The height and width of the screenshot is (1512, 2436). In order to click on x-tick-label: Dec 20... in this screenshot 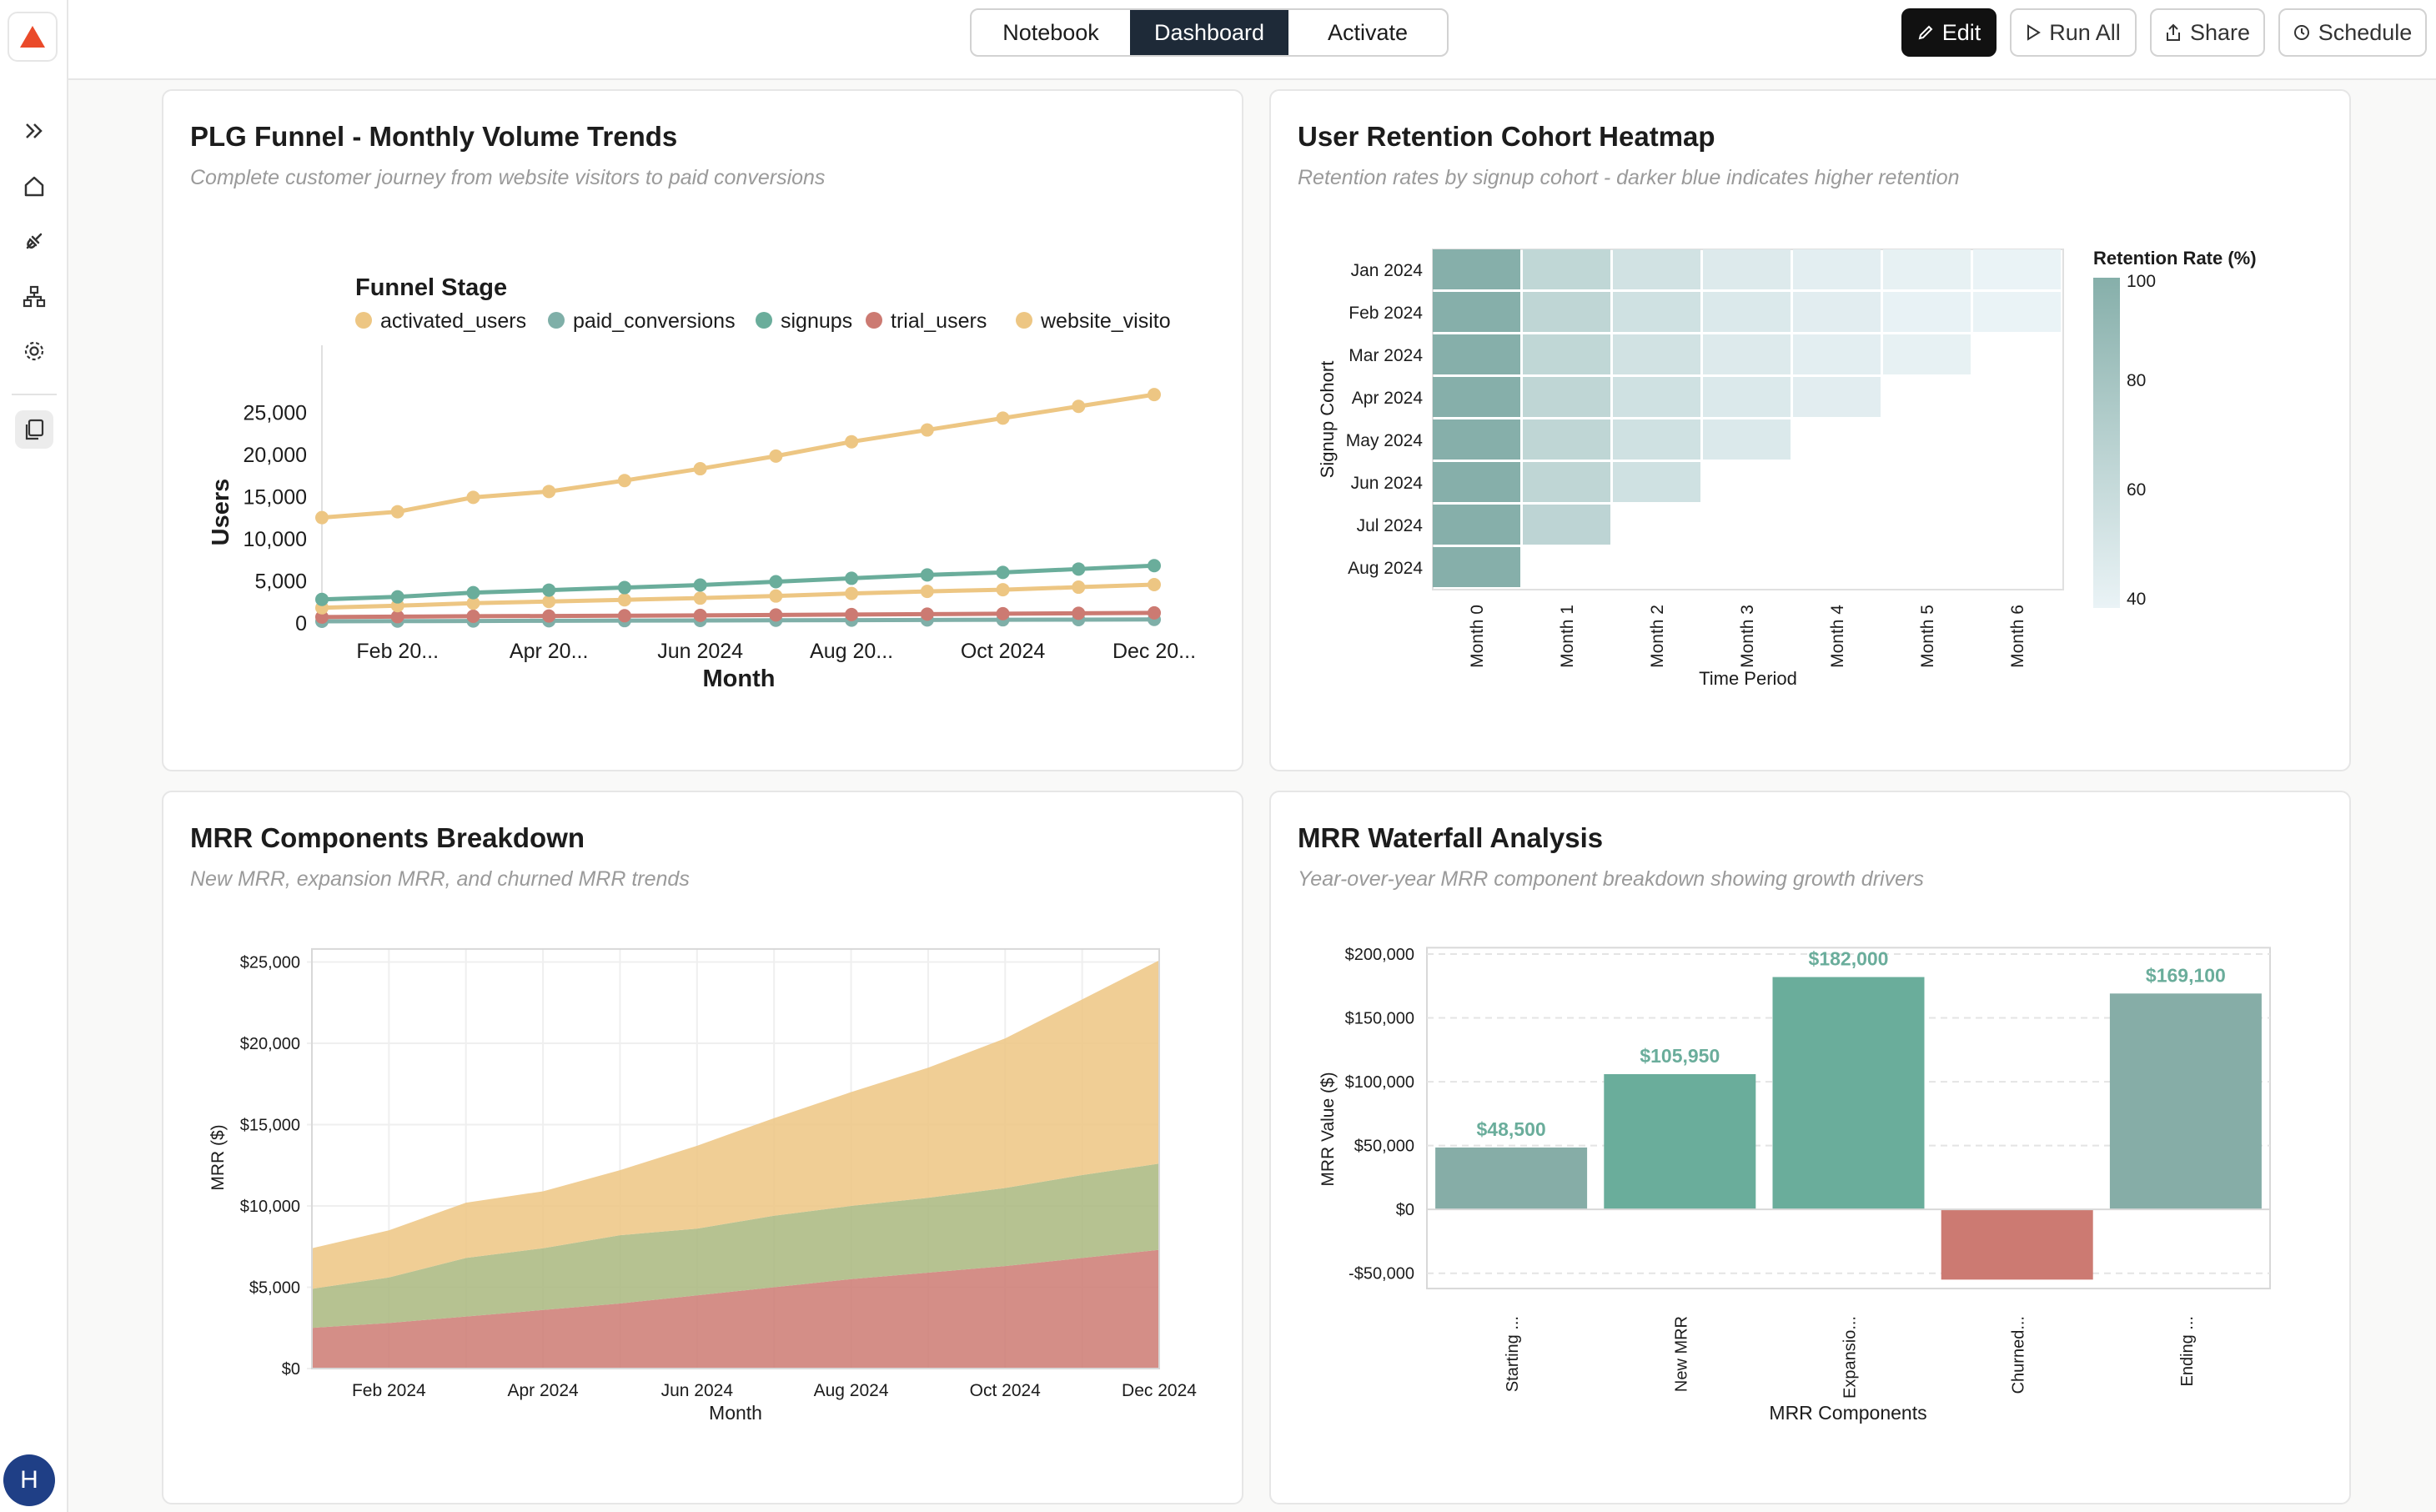, I will do `click(1154, 652)`.